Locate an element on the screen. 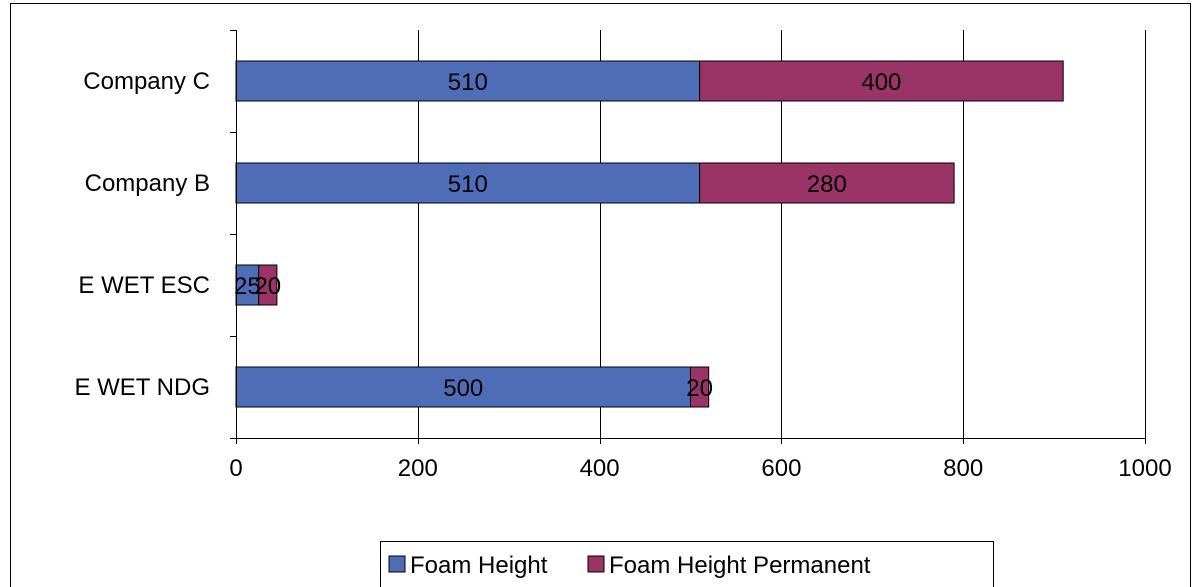  data-label-foam-height-company-b: 510 is located at coordinates (468, 184).